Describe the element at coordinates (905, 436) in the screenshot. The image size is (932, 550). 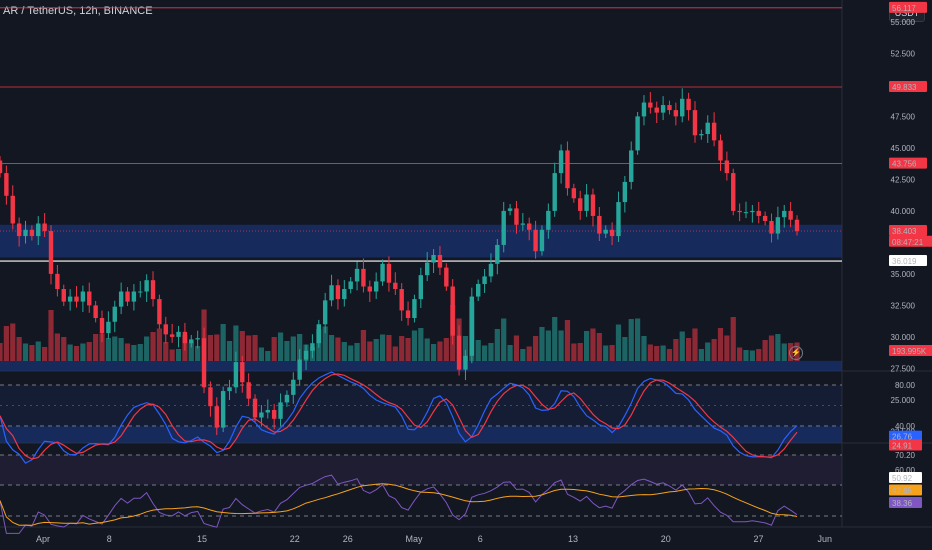
I see `stoch-label-bg` at that location.